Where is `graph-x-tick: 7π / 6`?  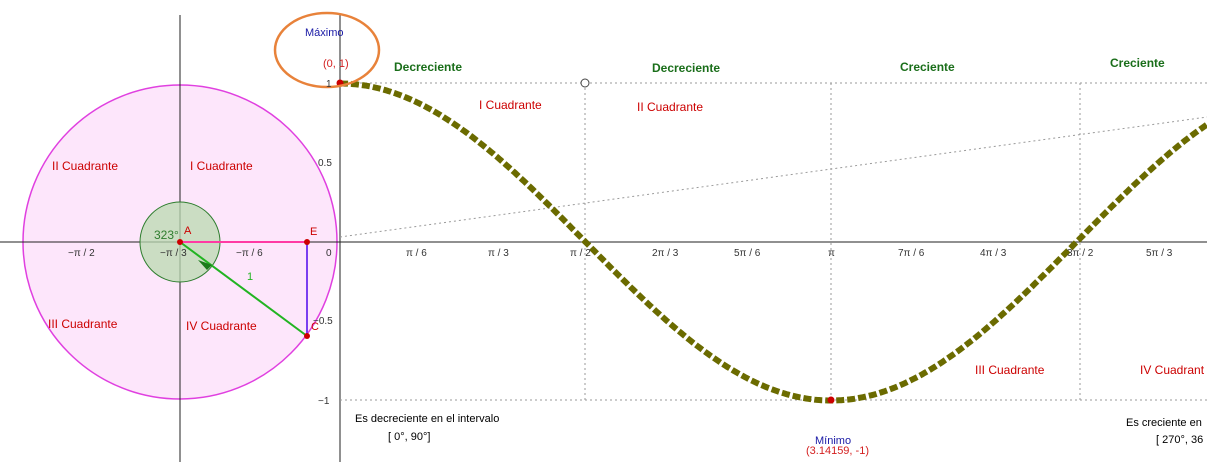 graph-x-tick: 7π / 6 is located at coordinates (911, 253).